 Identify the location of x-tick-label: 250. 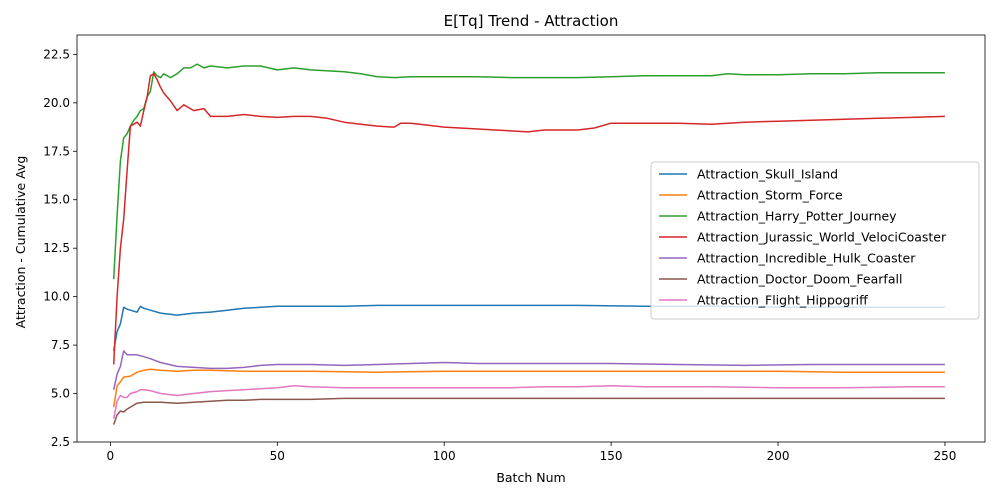
(944, 456).